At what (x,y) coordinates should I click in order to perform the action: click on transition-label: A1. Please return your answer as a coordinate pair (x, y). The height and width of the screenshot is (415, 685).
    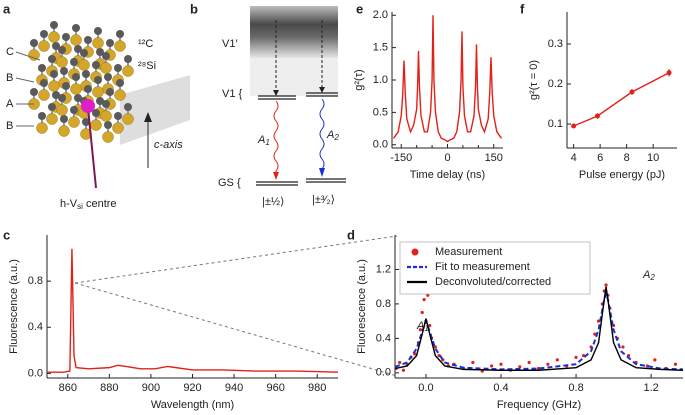
    Looking at the image, I should click on (263, 140).